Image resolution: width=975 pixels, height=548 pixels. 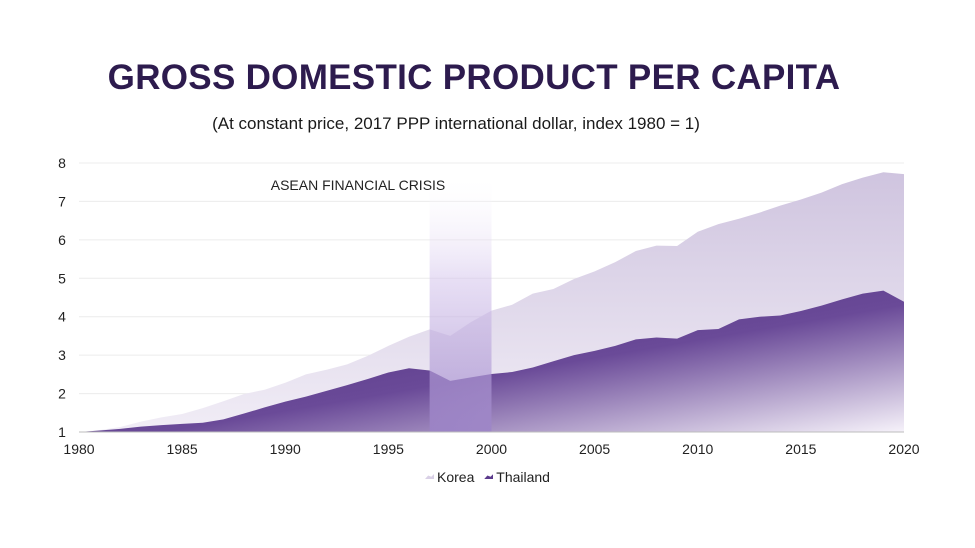 What do you see at coordinates (62, 355) in the screenshot?
I see `y-tick-label: 3` at bounding box center [62, 355].